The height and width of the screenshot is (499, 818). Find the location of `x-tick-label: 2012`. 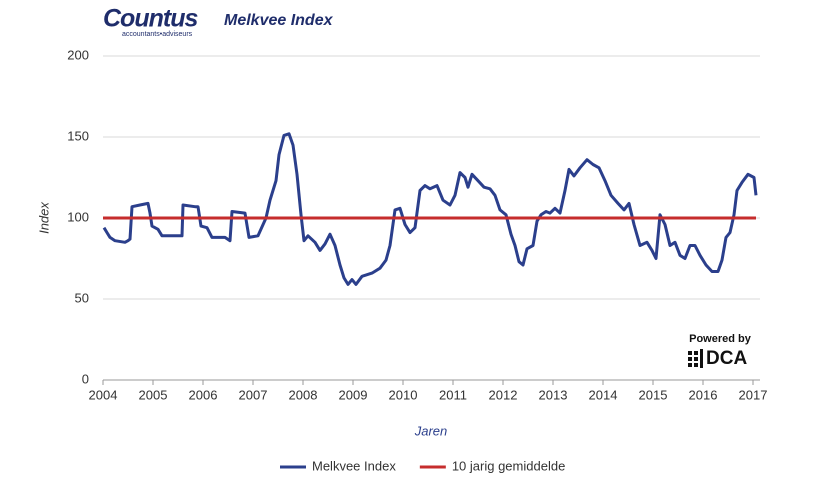

x-tick-label: 2012 is located at coordinates (503, 394).